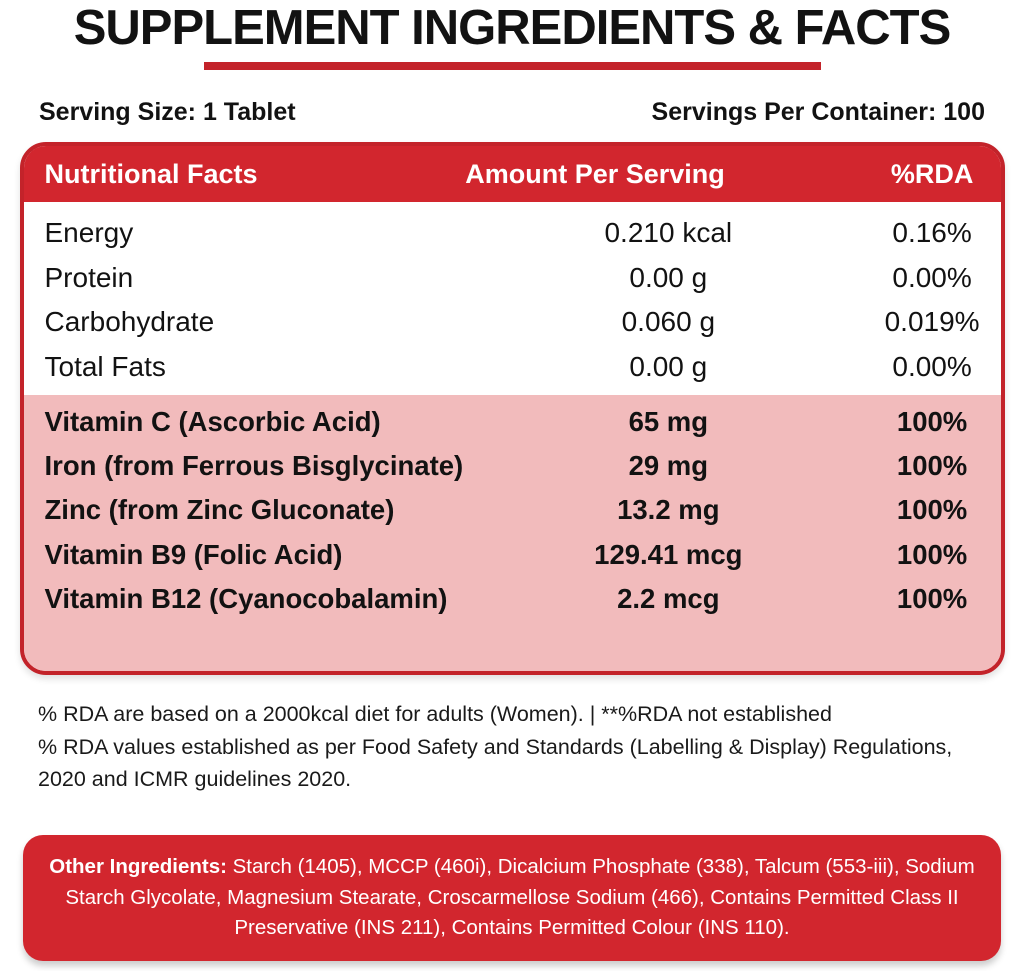 Image resolution: width=1024 pixels, height=971 pixels. What do you see at coordinates (512, 422) in the screenshot?
I see `table-row-vitamin-c: Vitamin C (Ascorbic Acid) 65 mg 100%` at bounding box center [512, 422].